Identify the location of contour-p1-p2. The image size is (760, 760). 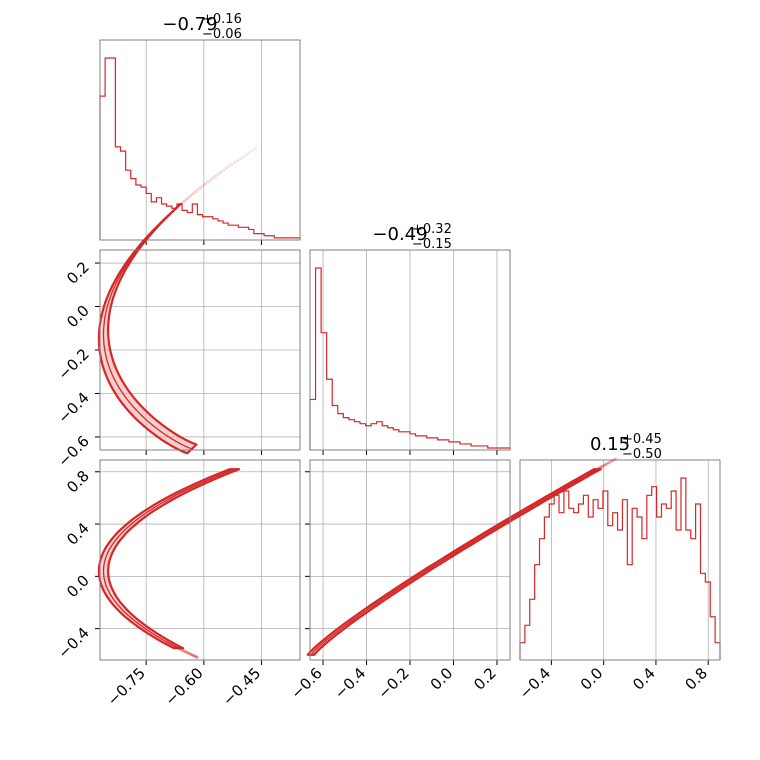
(454, 562).